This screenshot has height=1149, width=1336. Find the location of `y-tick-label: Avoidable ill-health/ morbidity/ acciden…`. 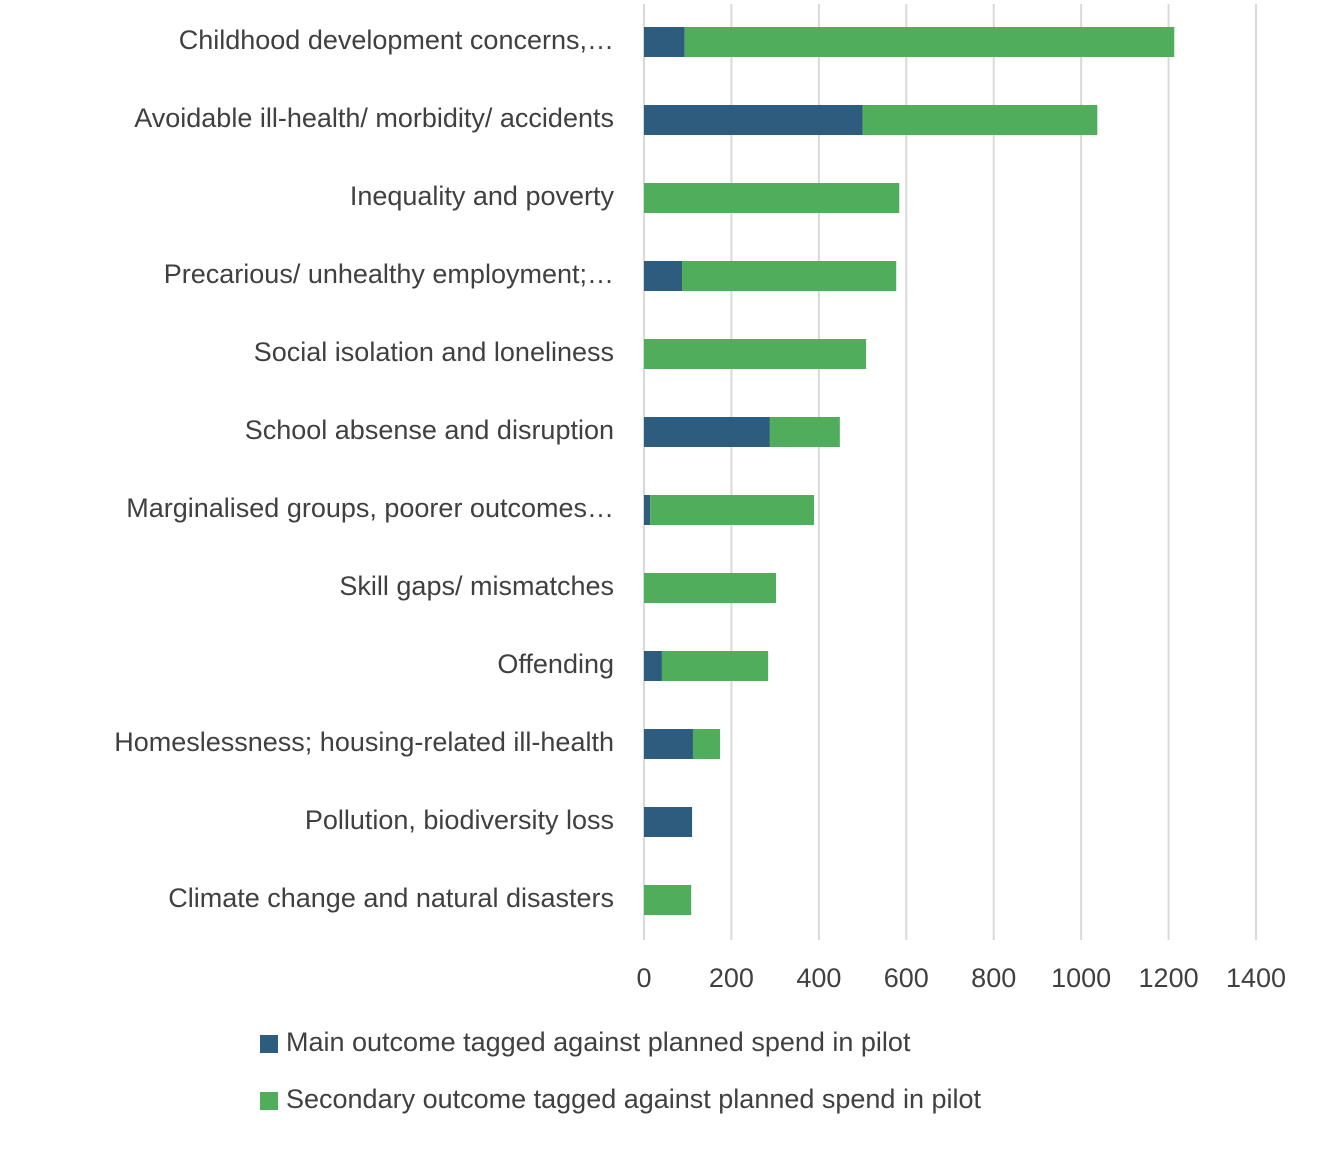

y-tick-label: Avoidable ill-health/ morbidity/ acciden… is located at coordinates (374, 118).